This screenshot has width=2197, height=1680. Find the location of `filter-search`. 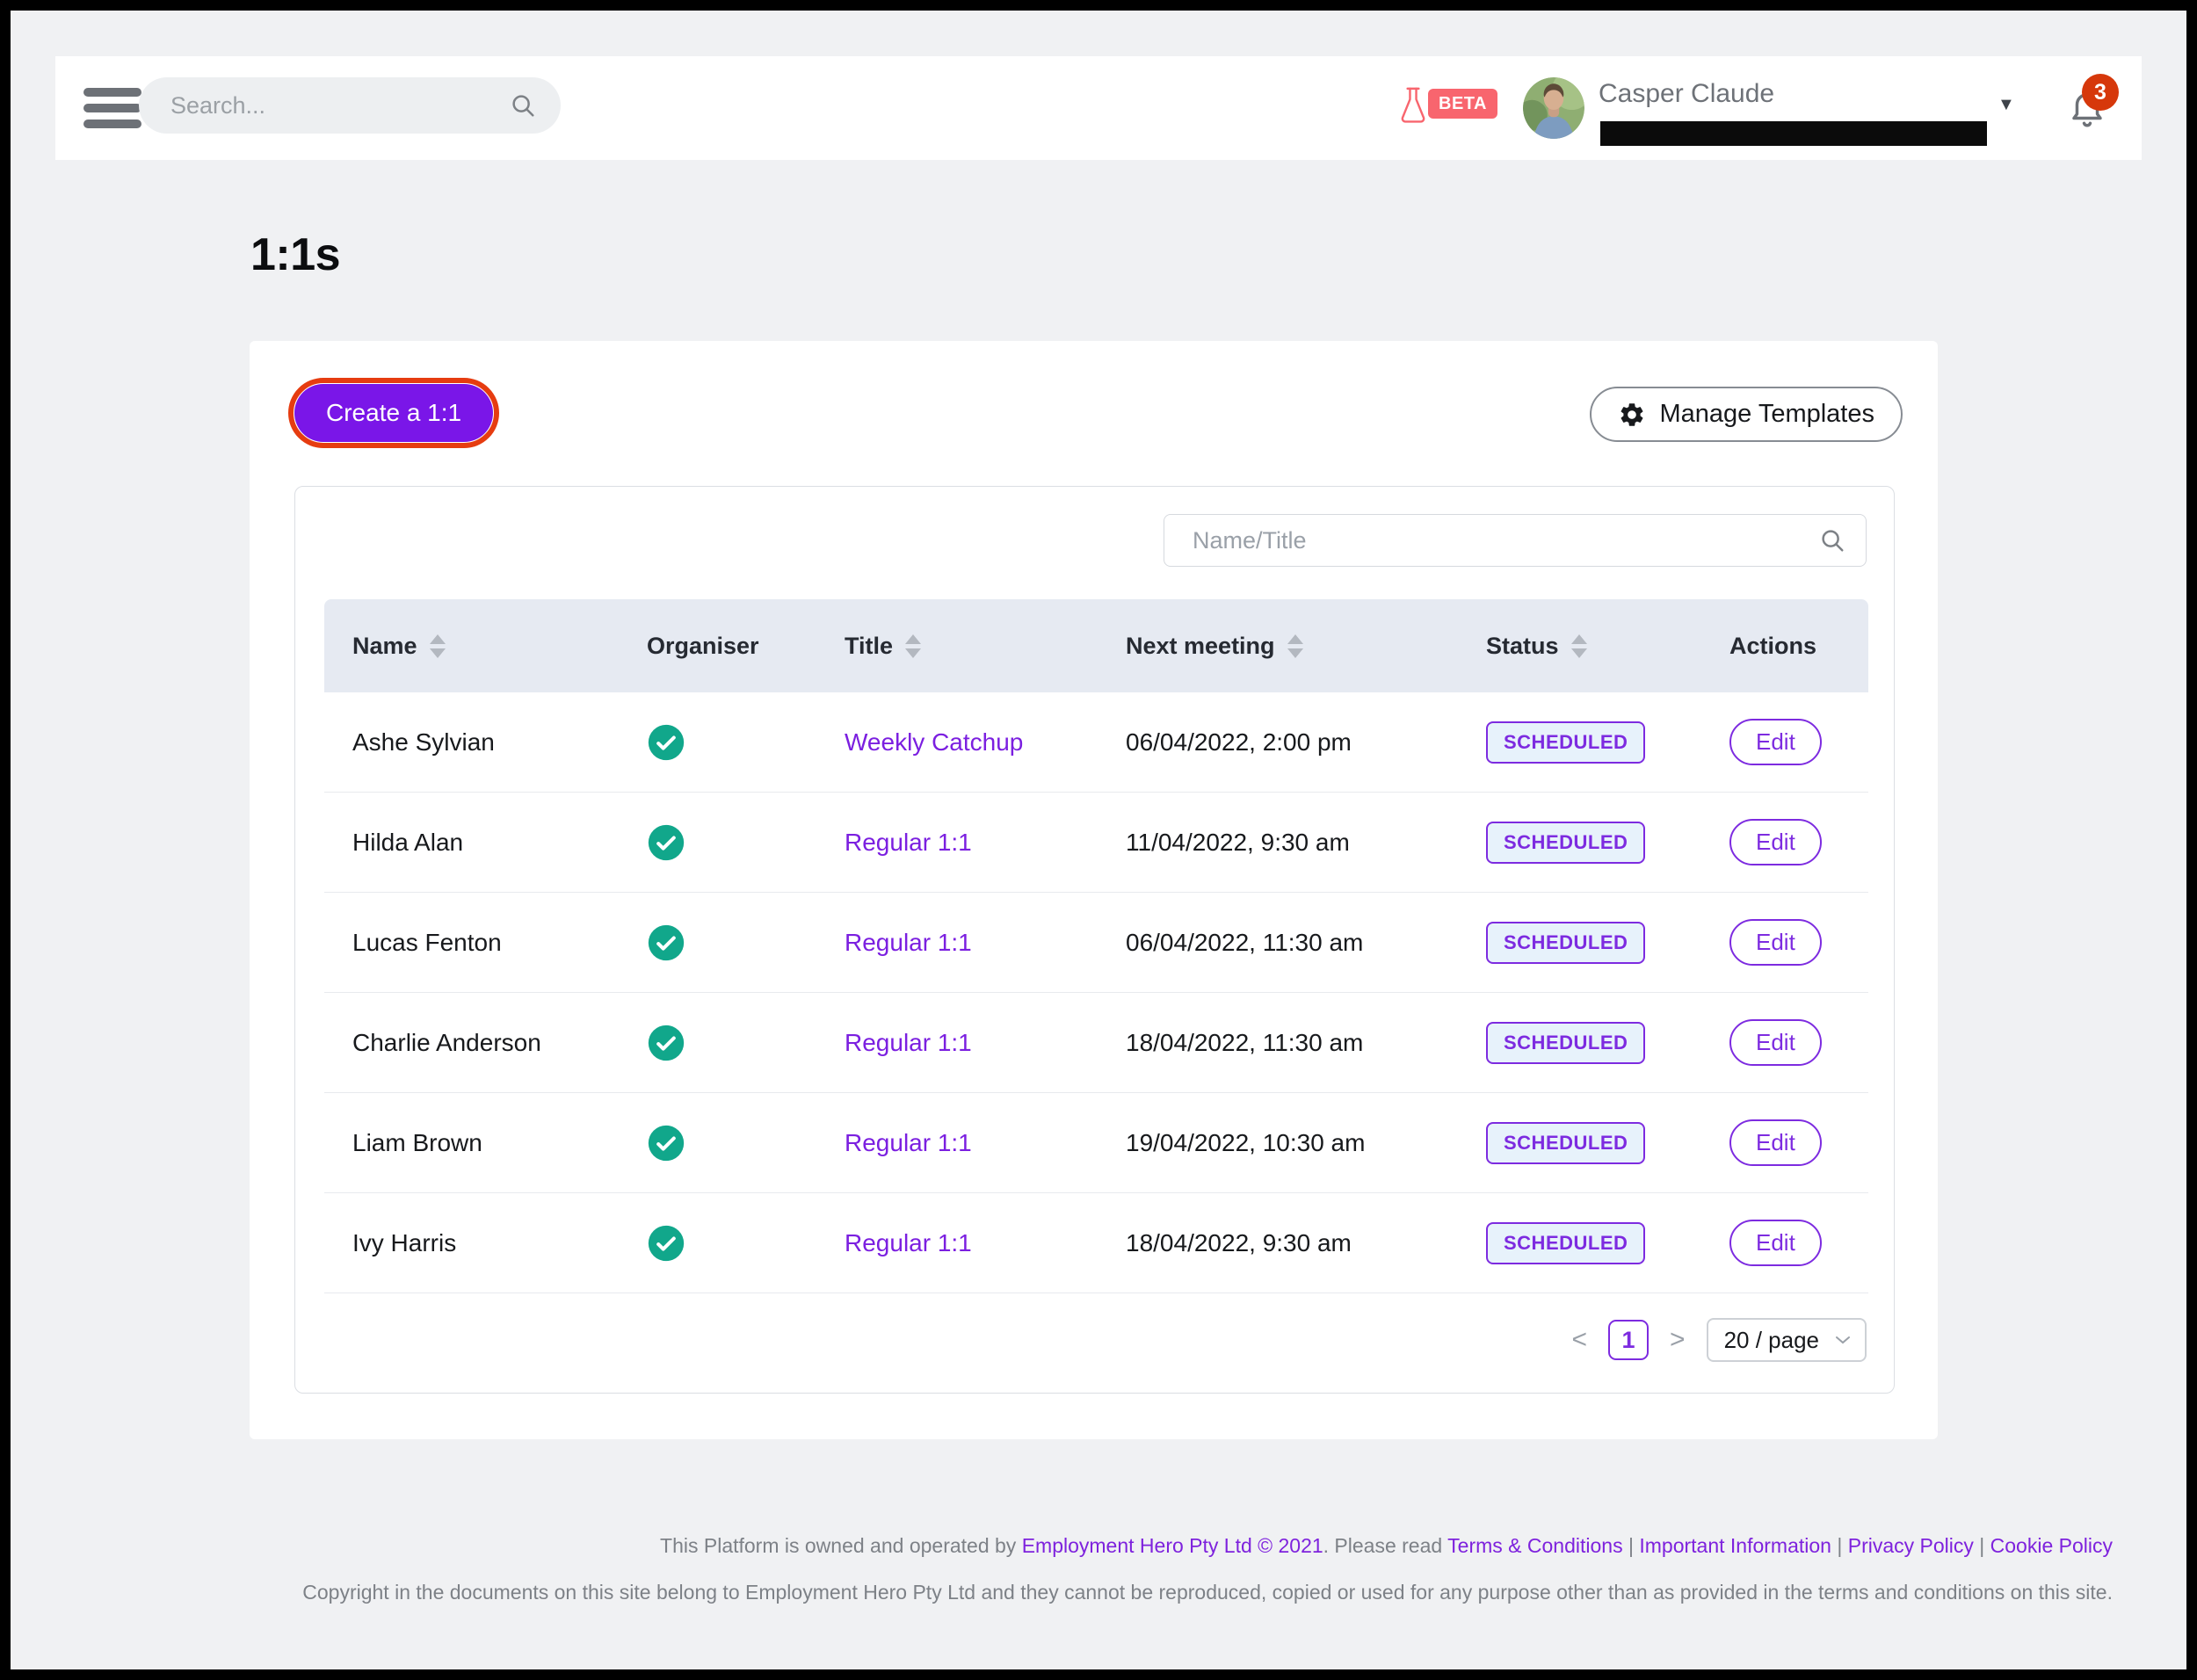

filter-search is located at coordinates (1515, 540).